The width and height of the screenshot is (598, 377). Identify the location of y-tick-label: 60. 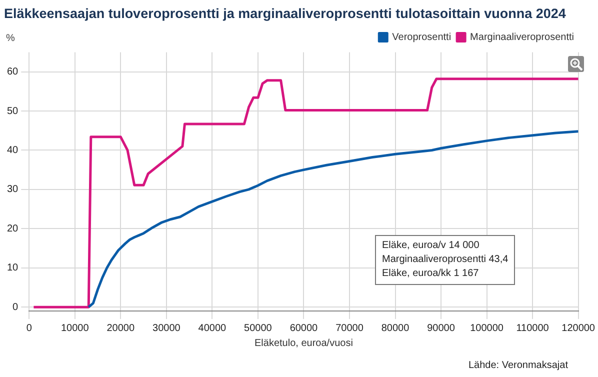
(13, 72).